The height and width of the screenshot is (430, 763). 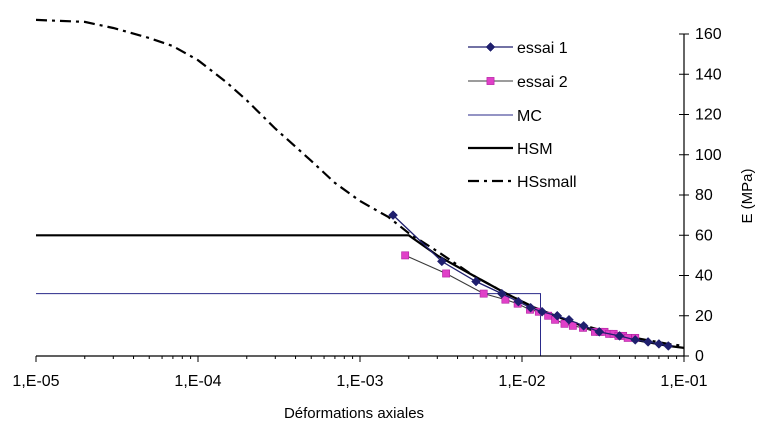 I want to click on x-tick-label: 1,E-01, so click(x=683, y=381).